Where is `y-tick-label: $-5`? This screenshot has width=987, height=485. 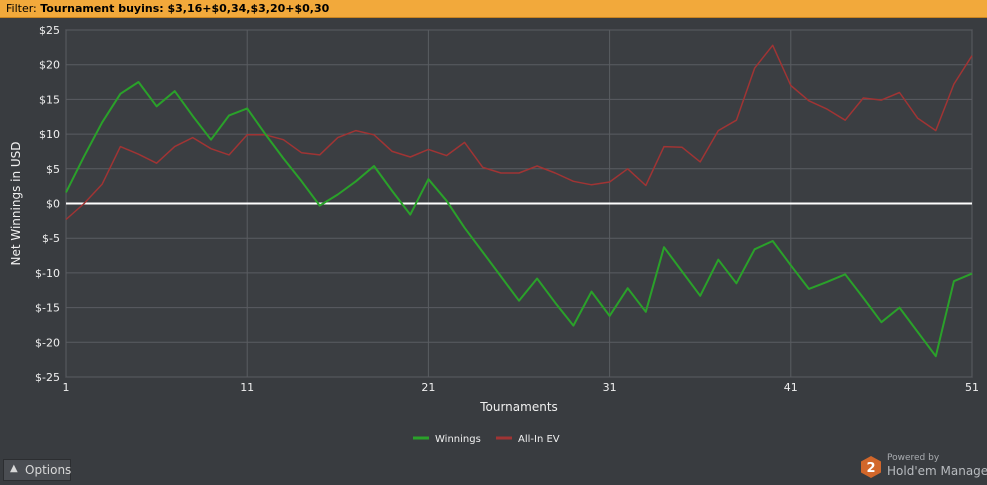
y-tick-label: $-5 is located at coordinates (51, 238).